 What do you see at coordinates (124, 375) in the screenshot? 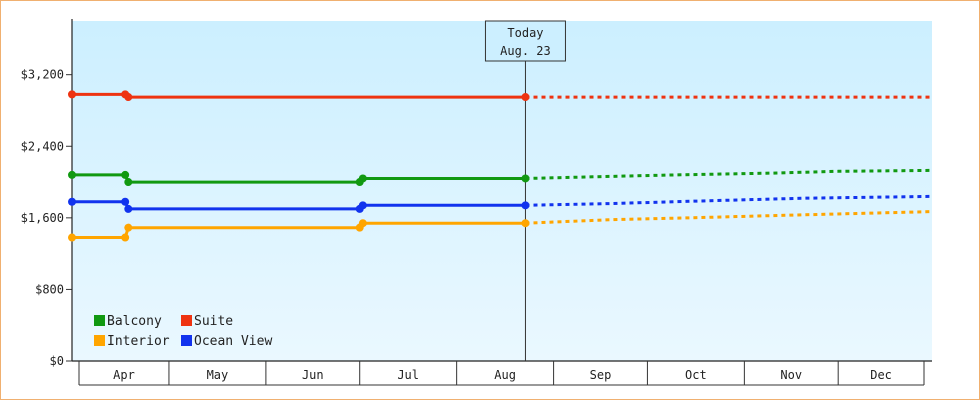
I see `x-tick-label: Apr` at bounding box center [124, 375].